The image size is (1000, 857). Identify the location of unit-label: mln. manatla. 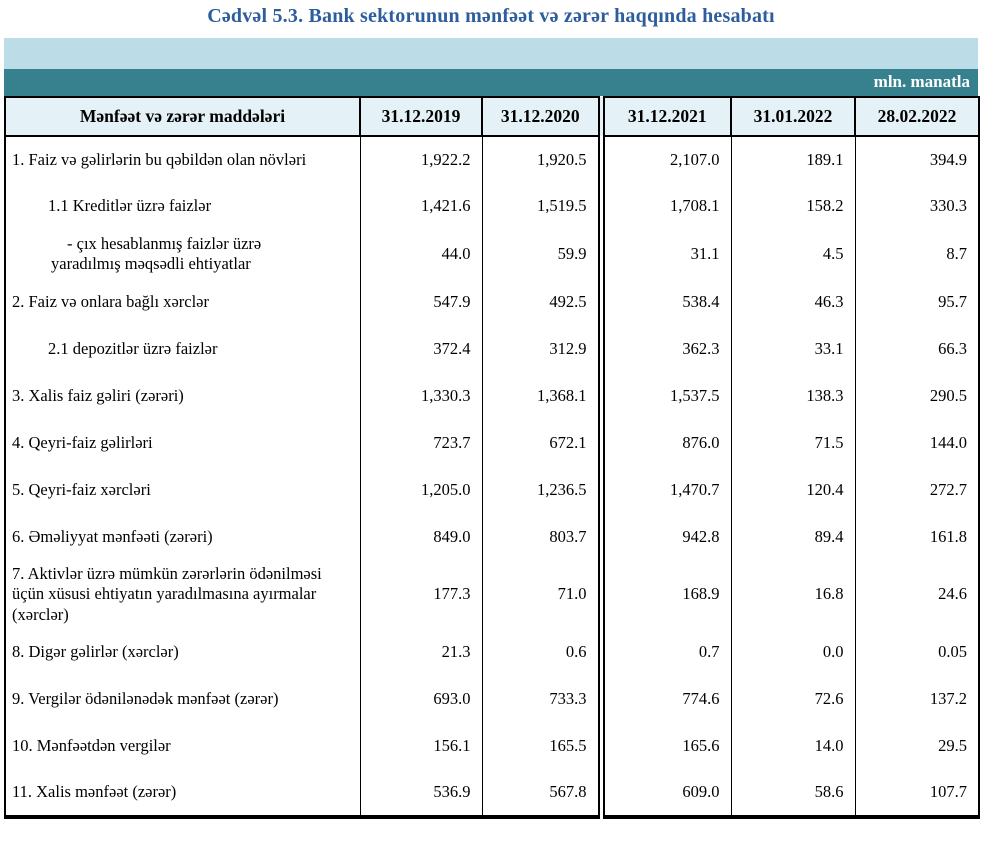
(921, 81).